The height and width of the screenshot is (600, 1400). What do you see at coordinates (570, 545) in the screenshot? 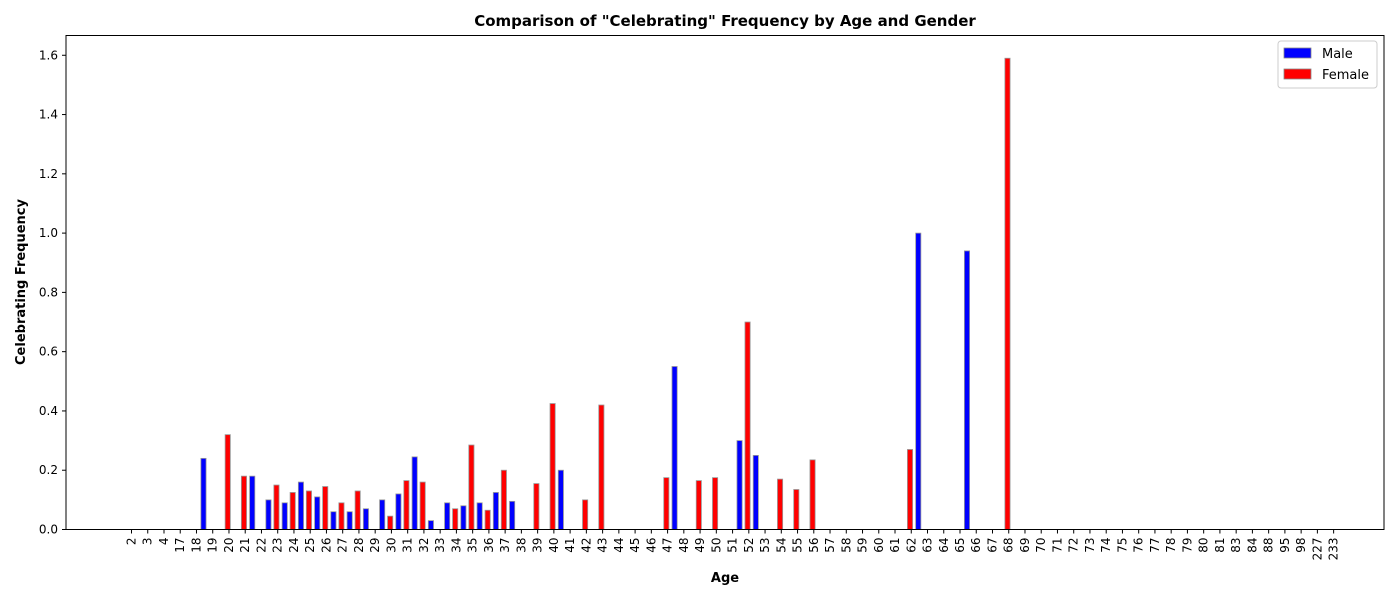
I see `x-tick-label: 41` at bounding box center [570, 545].